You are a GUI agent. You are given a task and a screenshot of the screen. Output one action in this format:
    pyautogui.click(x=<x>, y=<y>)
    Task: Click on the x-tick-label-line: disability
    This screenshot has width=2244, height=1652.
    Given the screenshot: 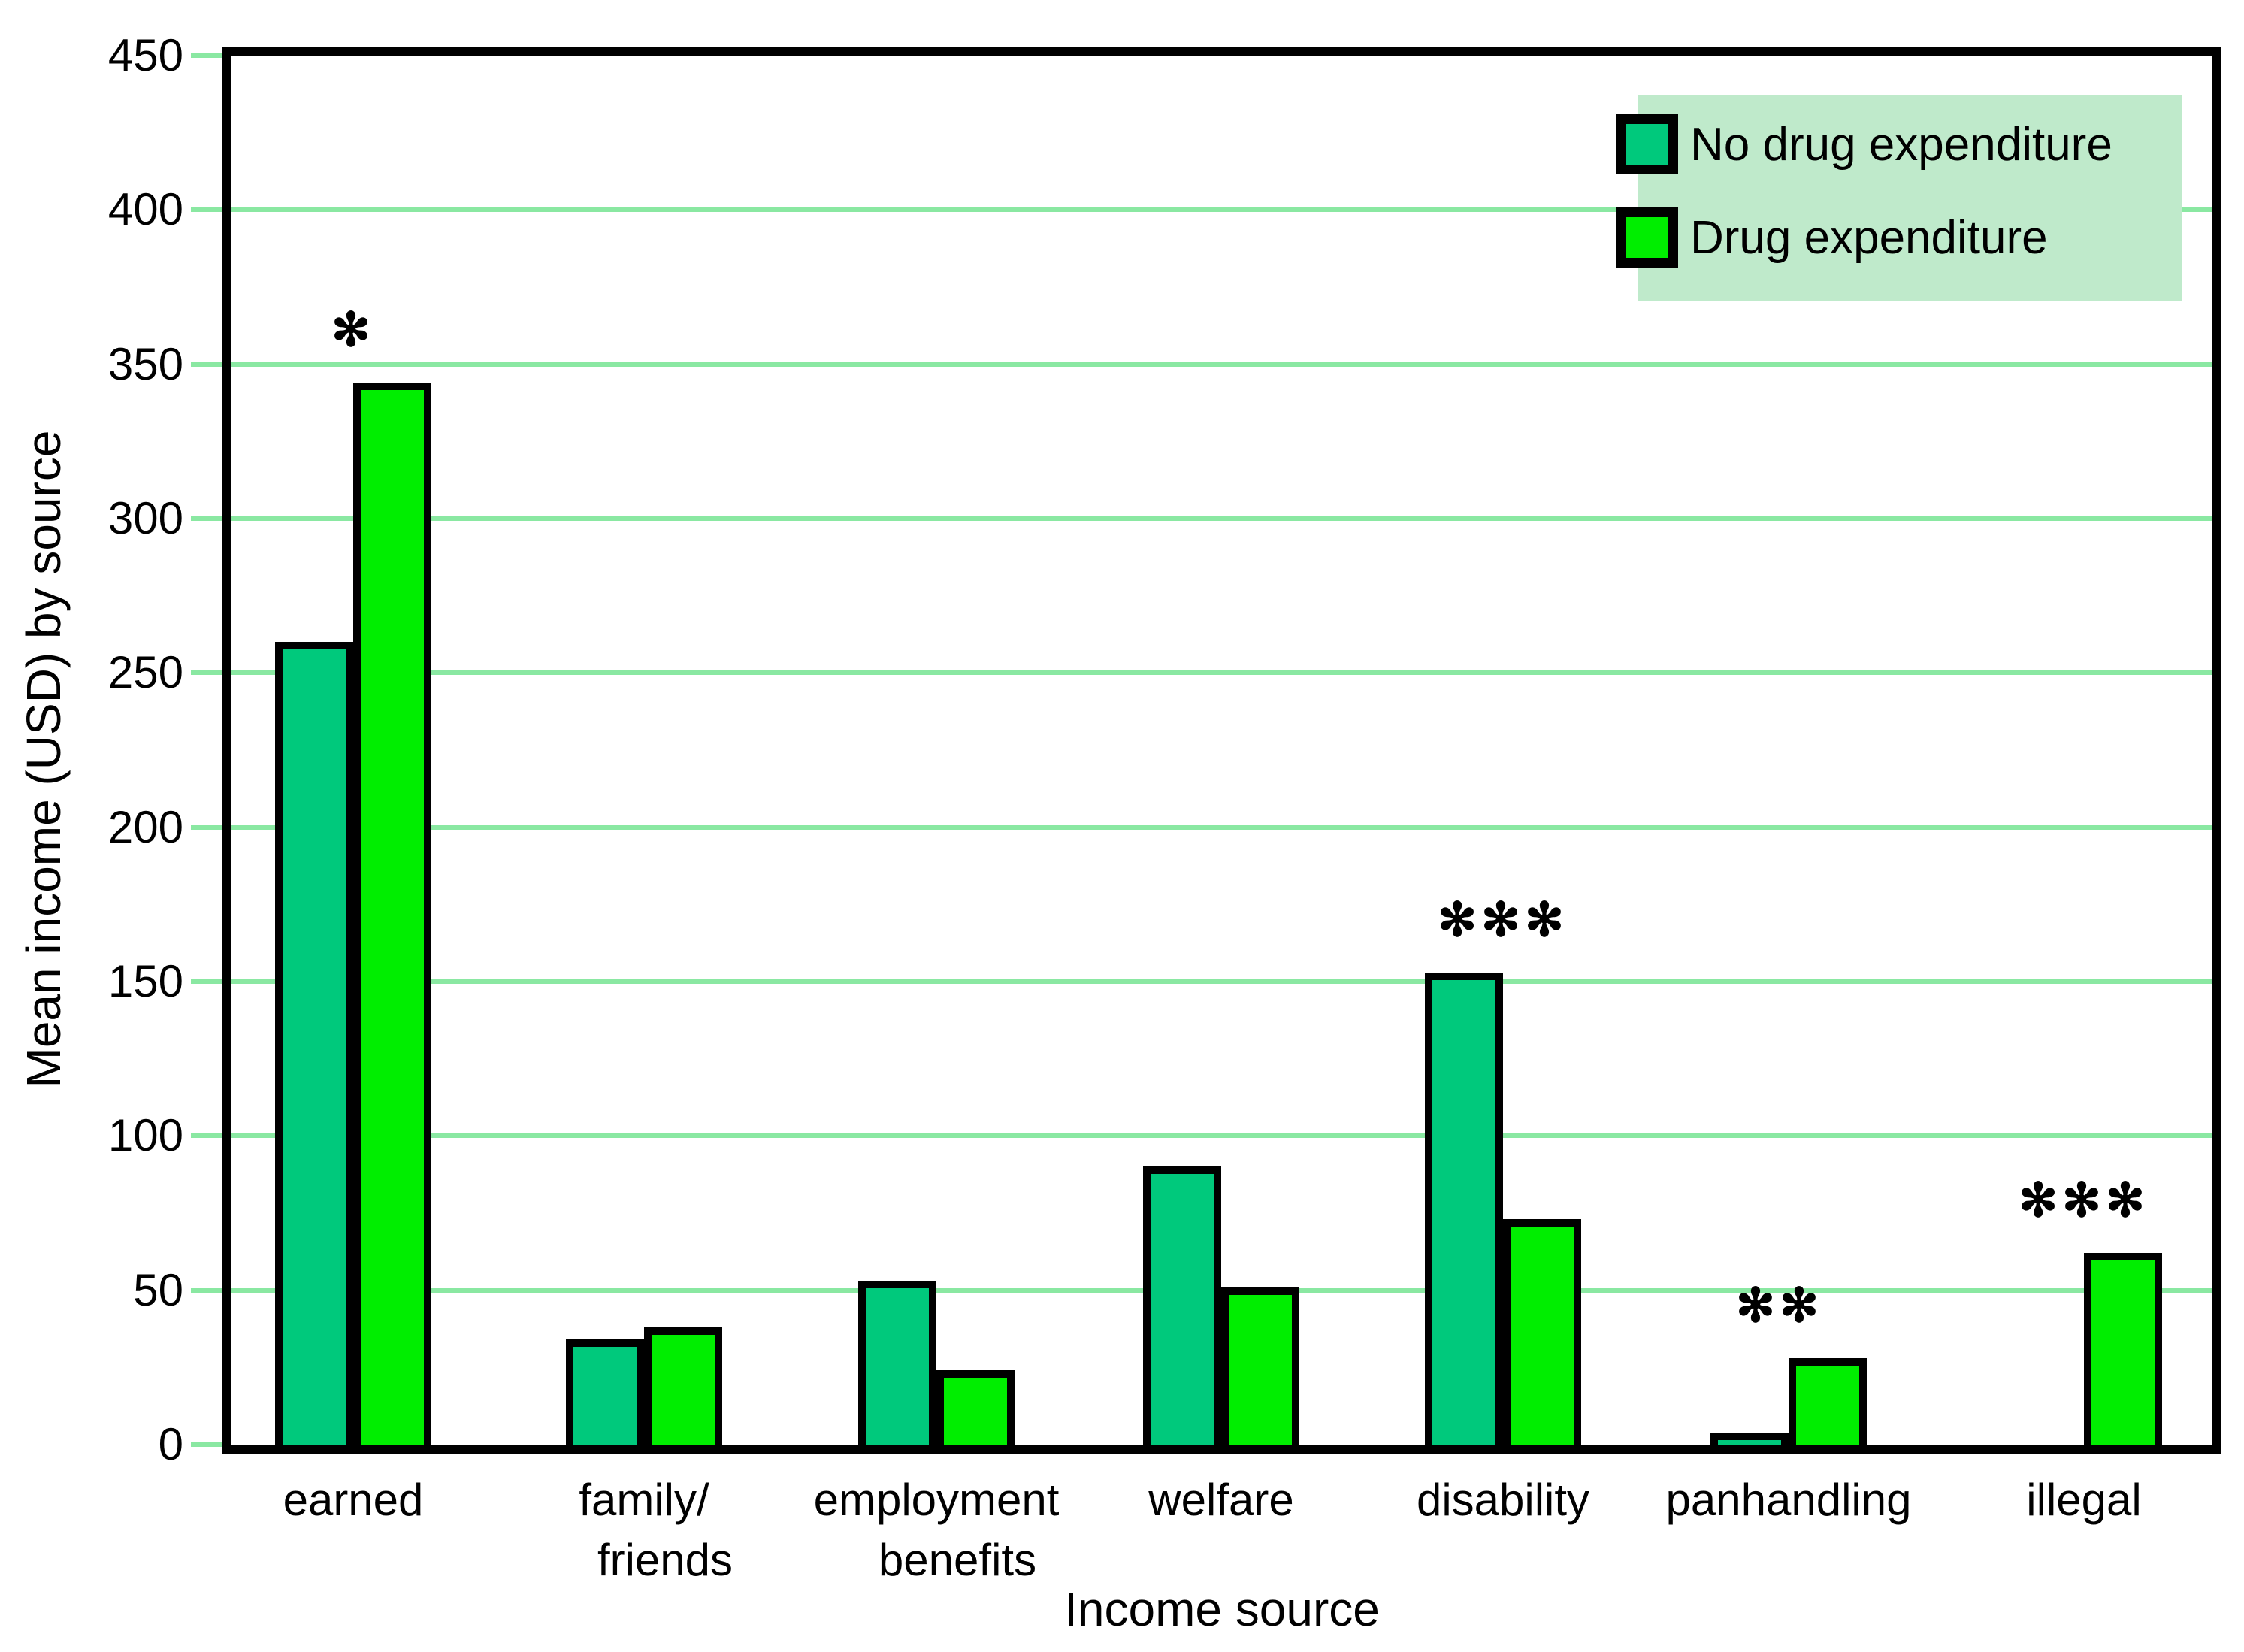 What is the action you would take?
    pyautogui.click(x=1503, y=1500)
    